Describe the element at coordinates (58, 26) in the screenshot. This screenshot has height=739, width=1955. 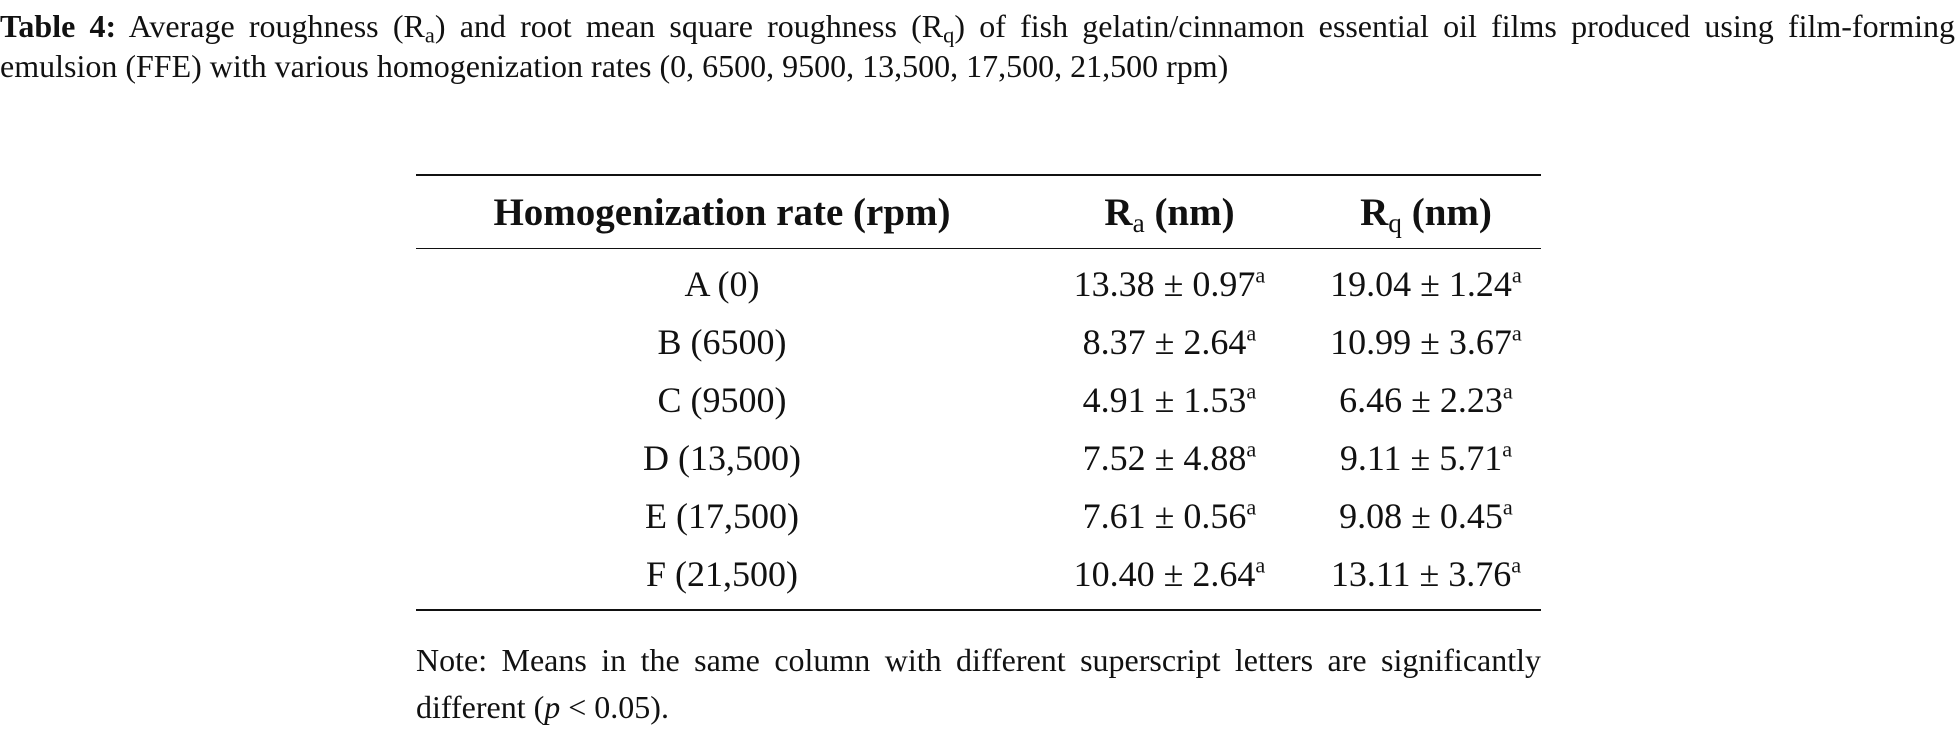
I see `caption-label: Table 4:` at that location.